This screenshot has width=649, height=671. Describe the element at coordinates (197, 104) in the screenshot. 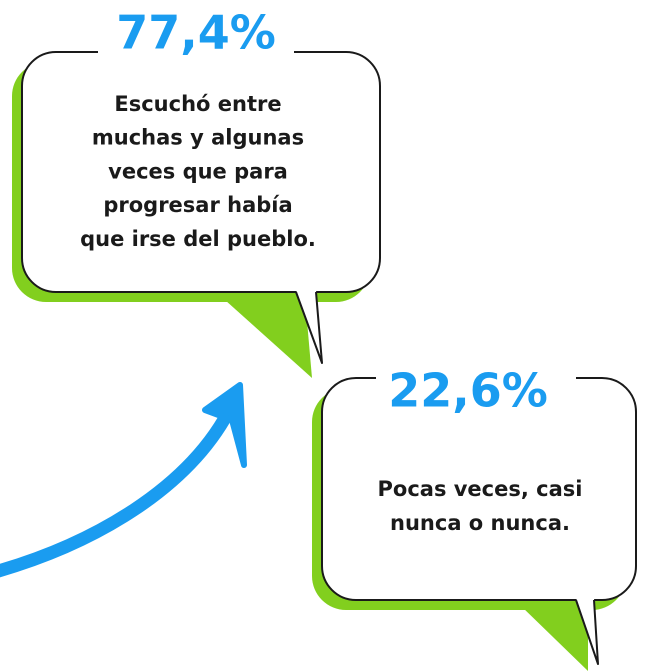

I see `text-line: Escuchó entre` at that location.